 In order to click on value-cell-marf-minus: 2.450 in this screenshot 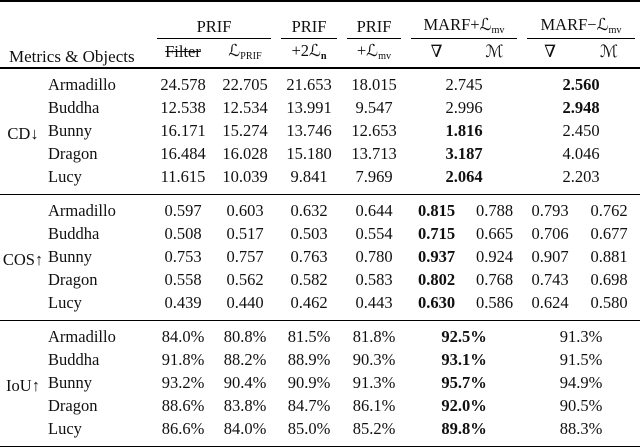, I will do `click(581, 131)`.